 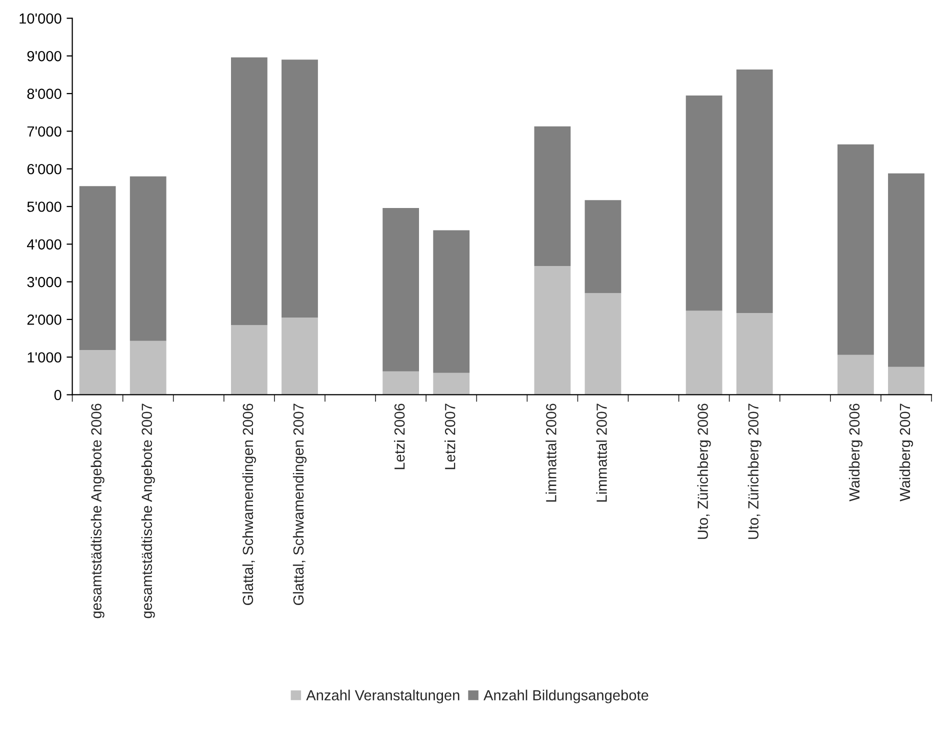 I want to click on x-tick-label: gesamtstädtische Angebote 2006, so click(x=97, y=511).